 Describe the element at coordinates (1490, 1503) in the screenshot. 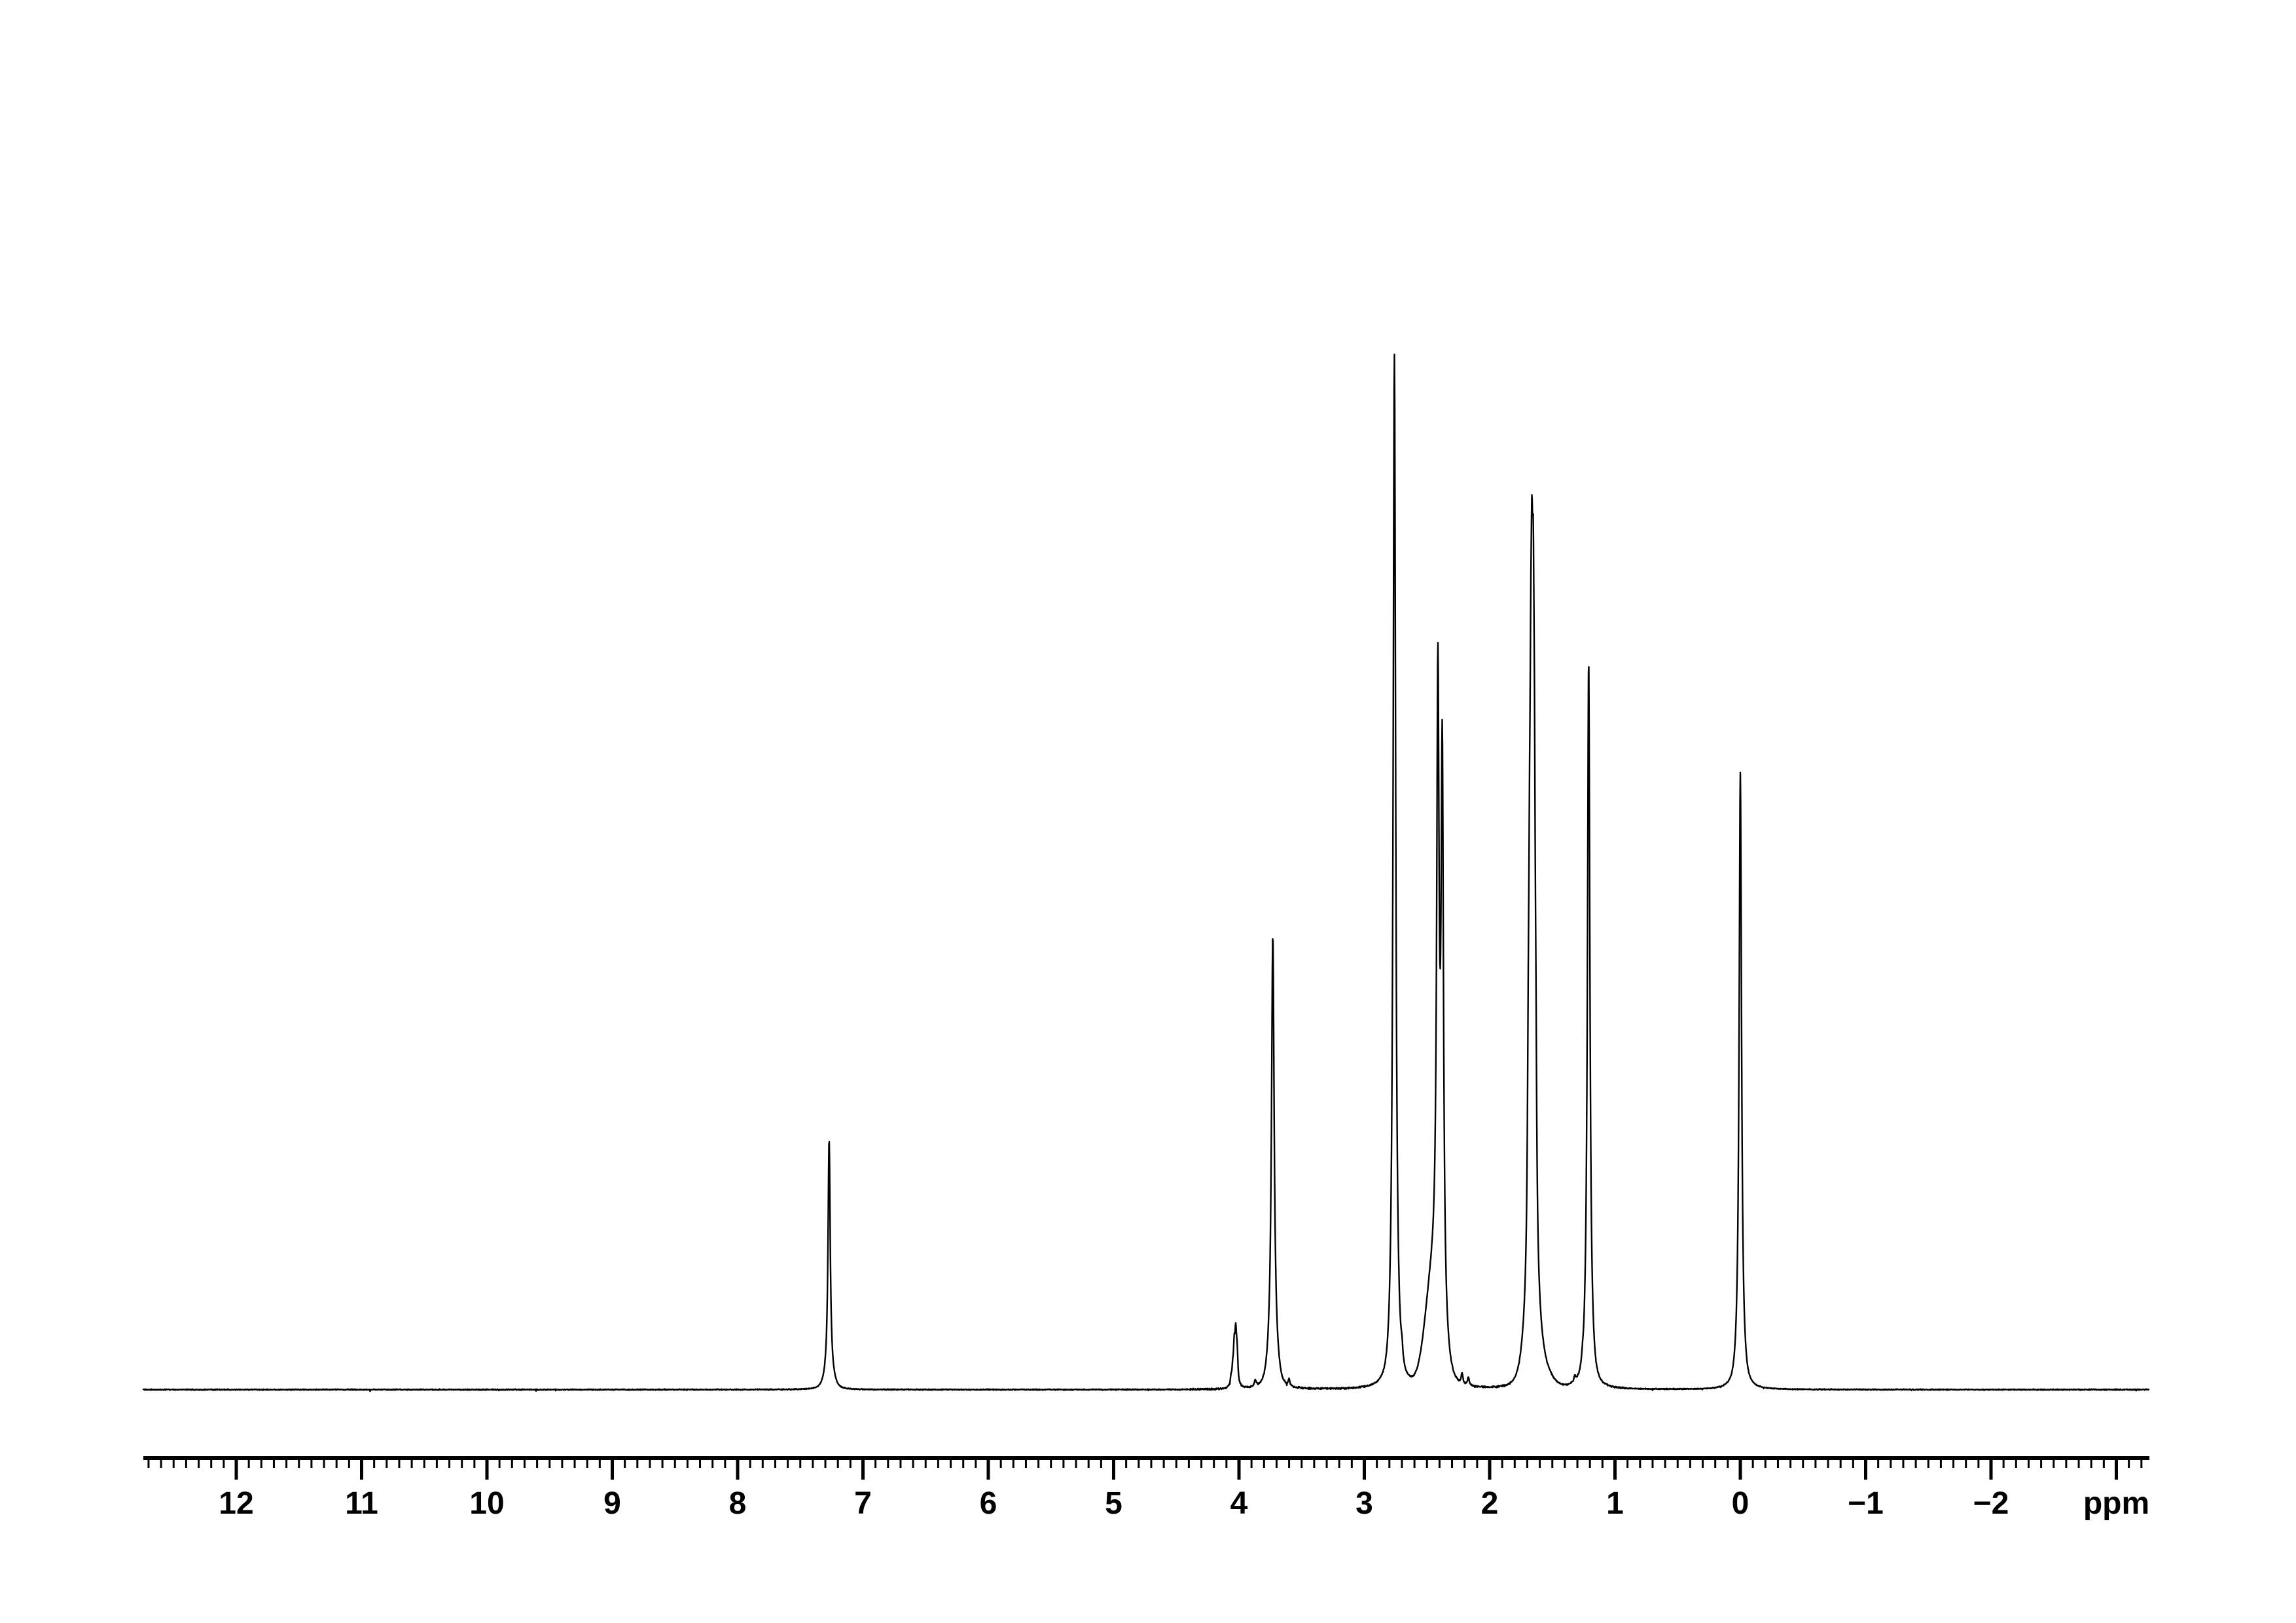

I see `x-axis-tick-label: 2` at that location.